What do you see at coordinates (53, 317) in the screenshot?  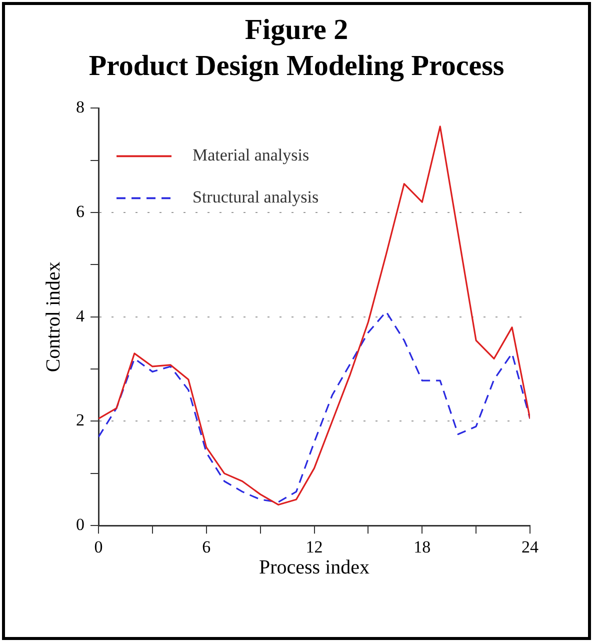 I see `y-axis-title: Control index` at bounding box center [53, 317].